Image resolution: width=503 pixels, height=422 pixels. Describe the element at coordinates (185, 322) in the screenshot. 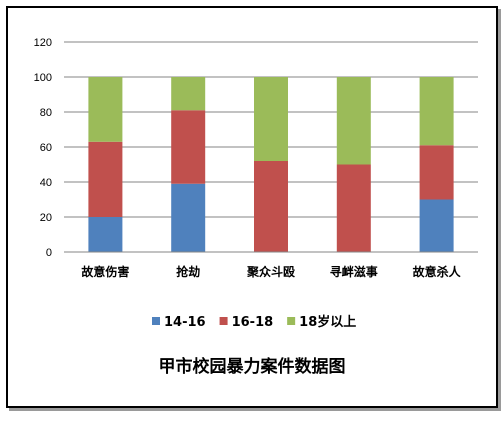

I see `legend-label: 14-16` at that location.